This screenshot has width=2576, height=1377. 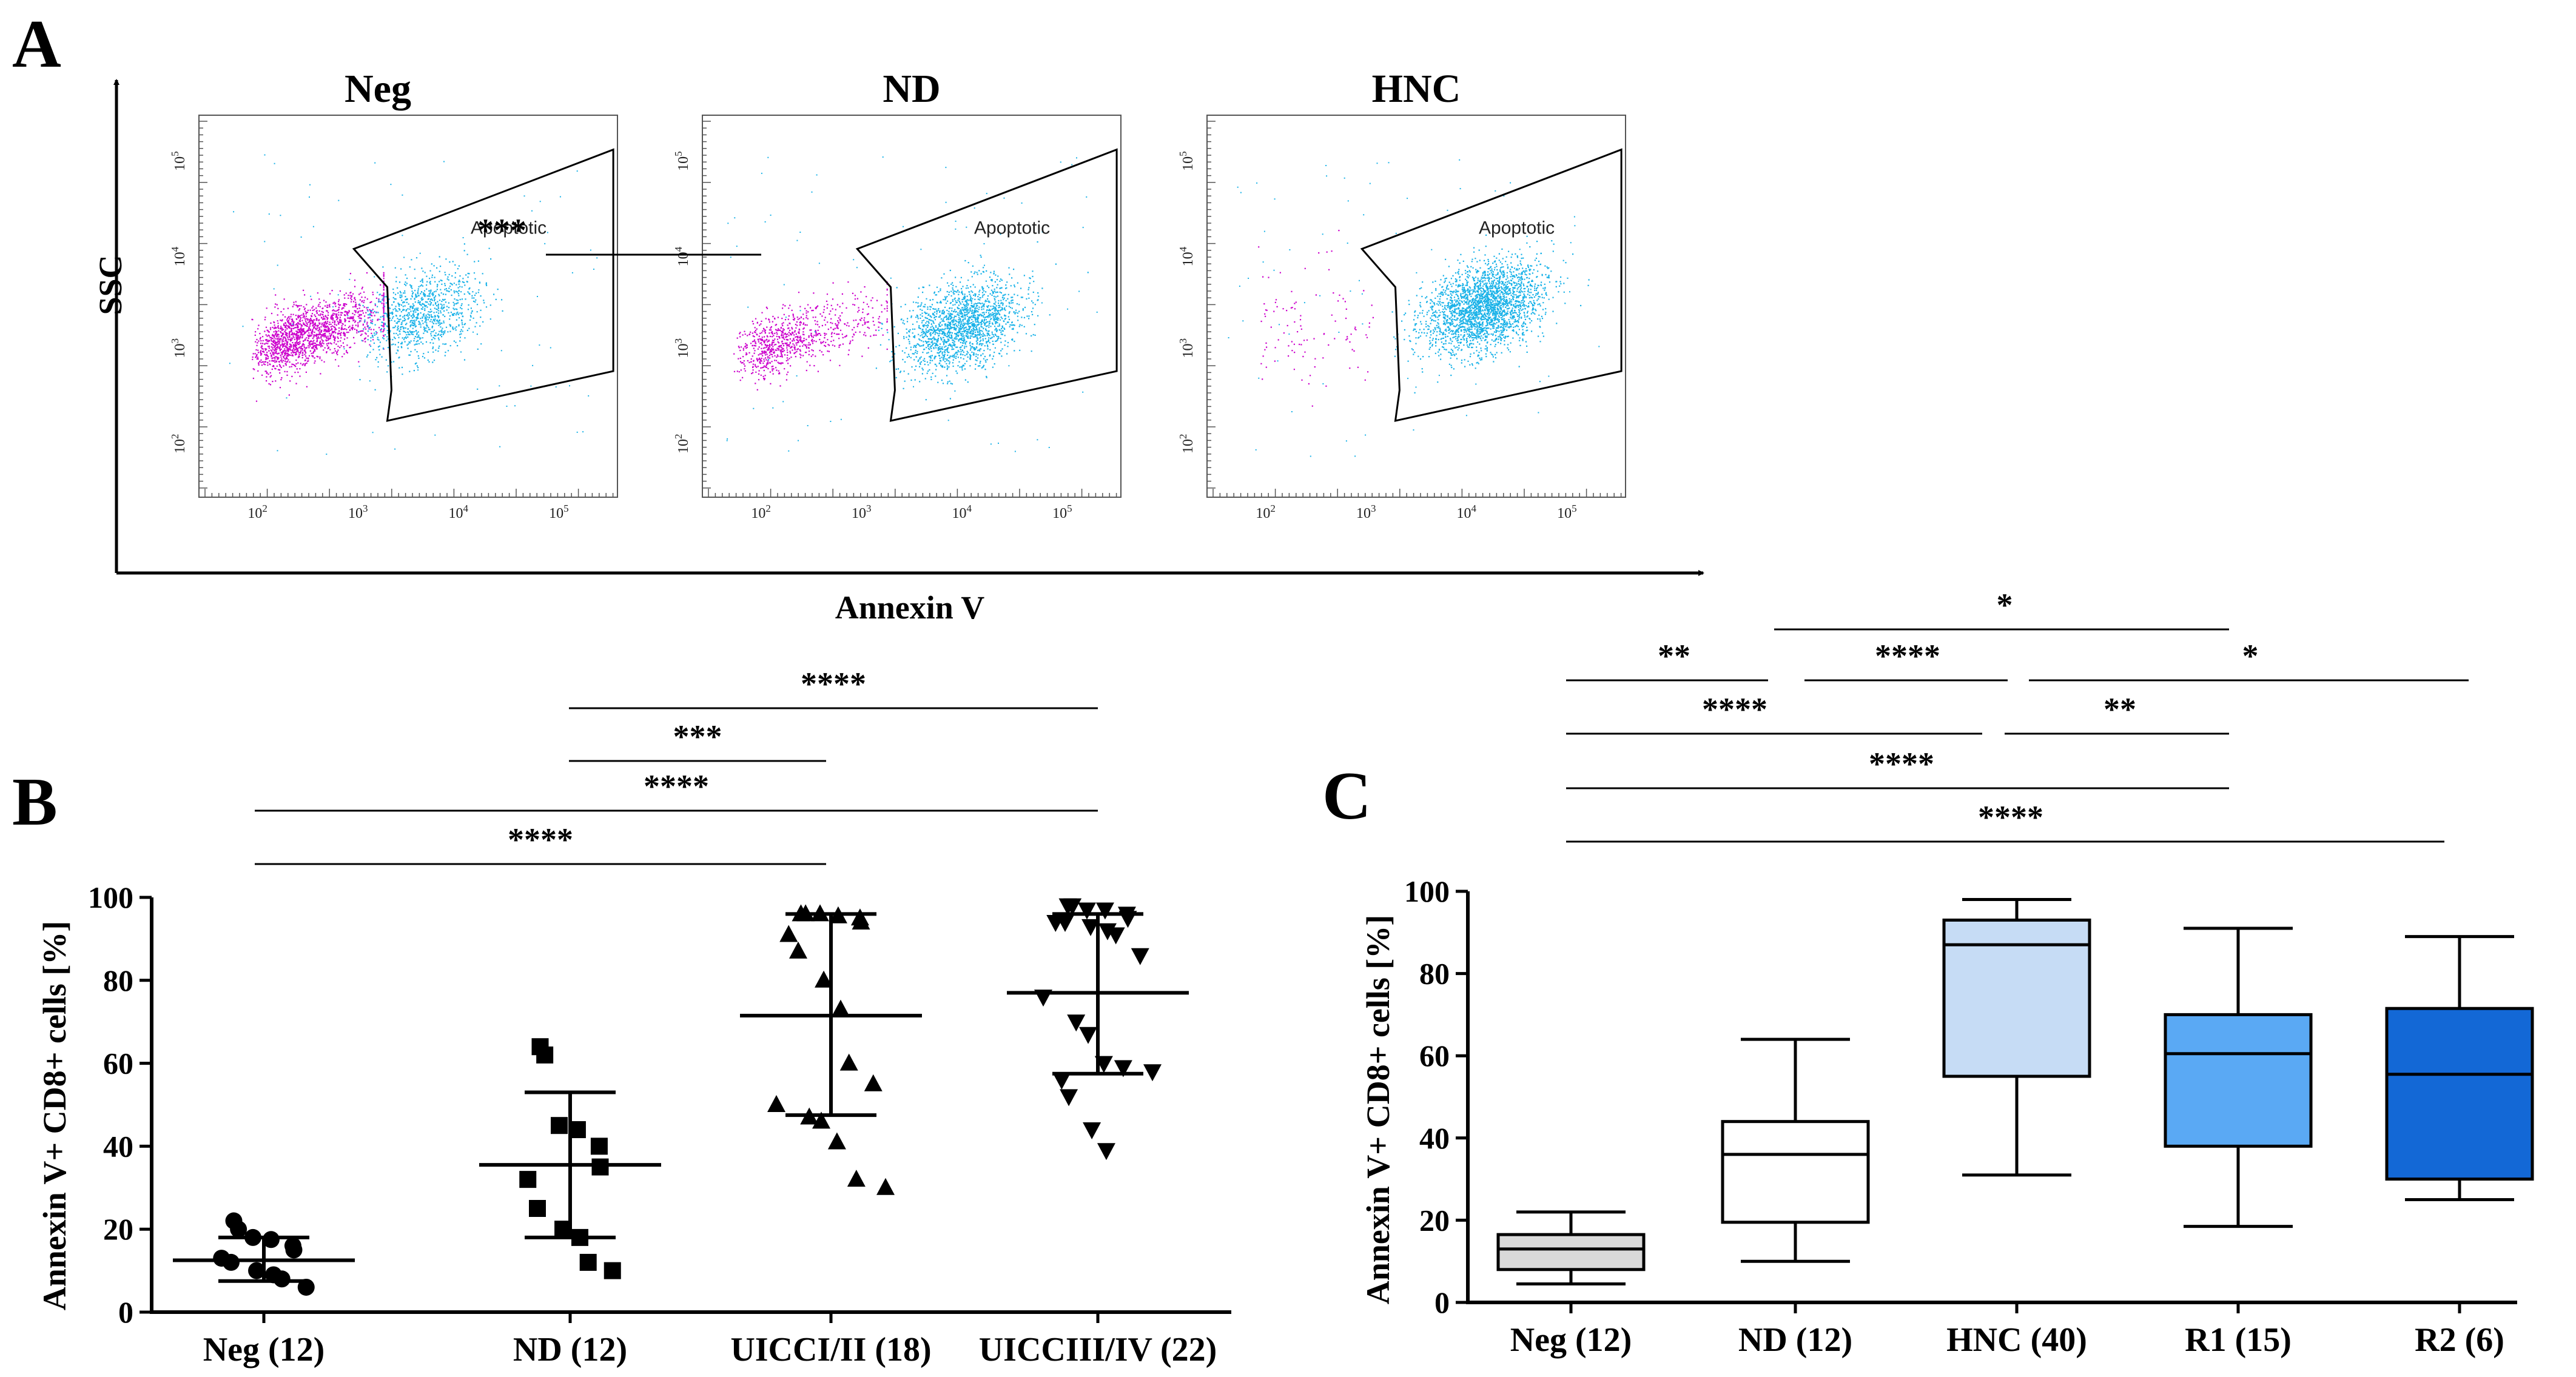 I want to click on gate-label: Apoptotic, so click(x=508, y=228).